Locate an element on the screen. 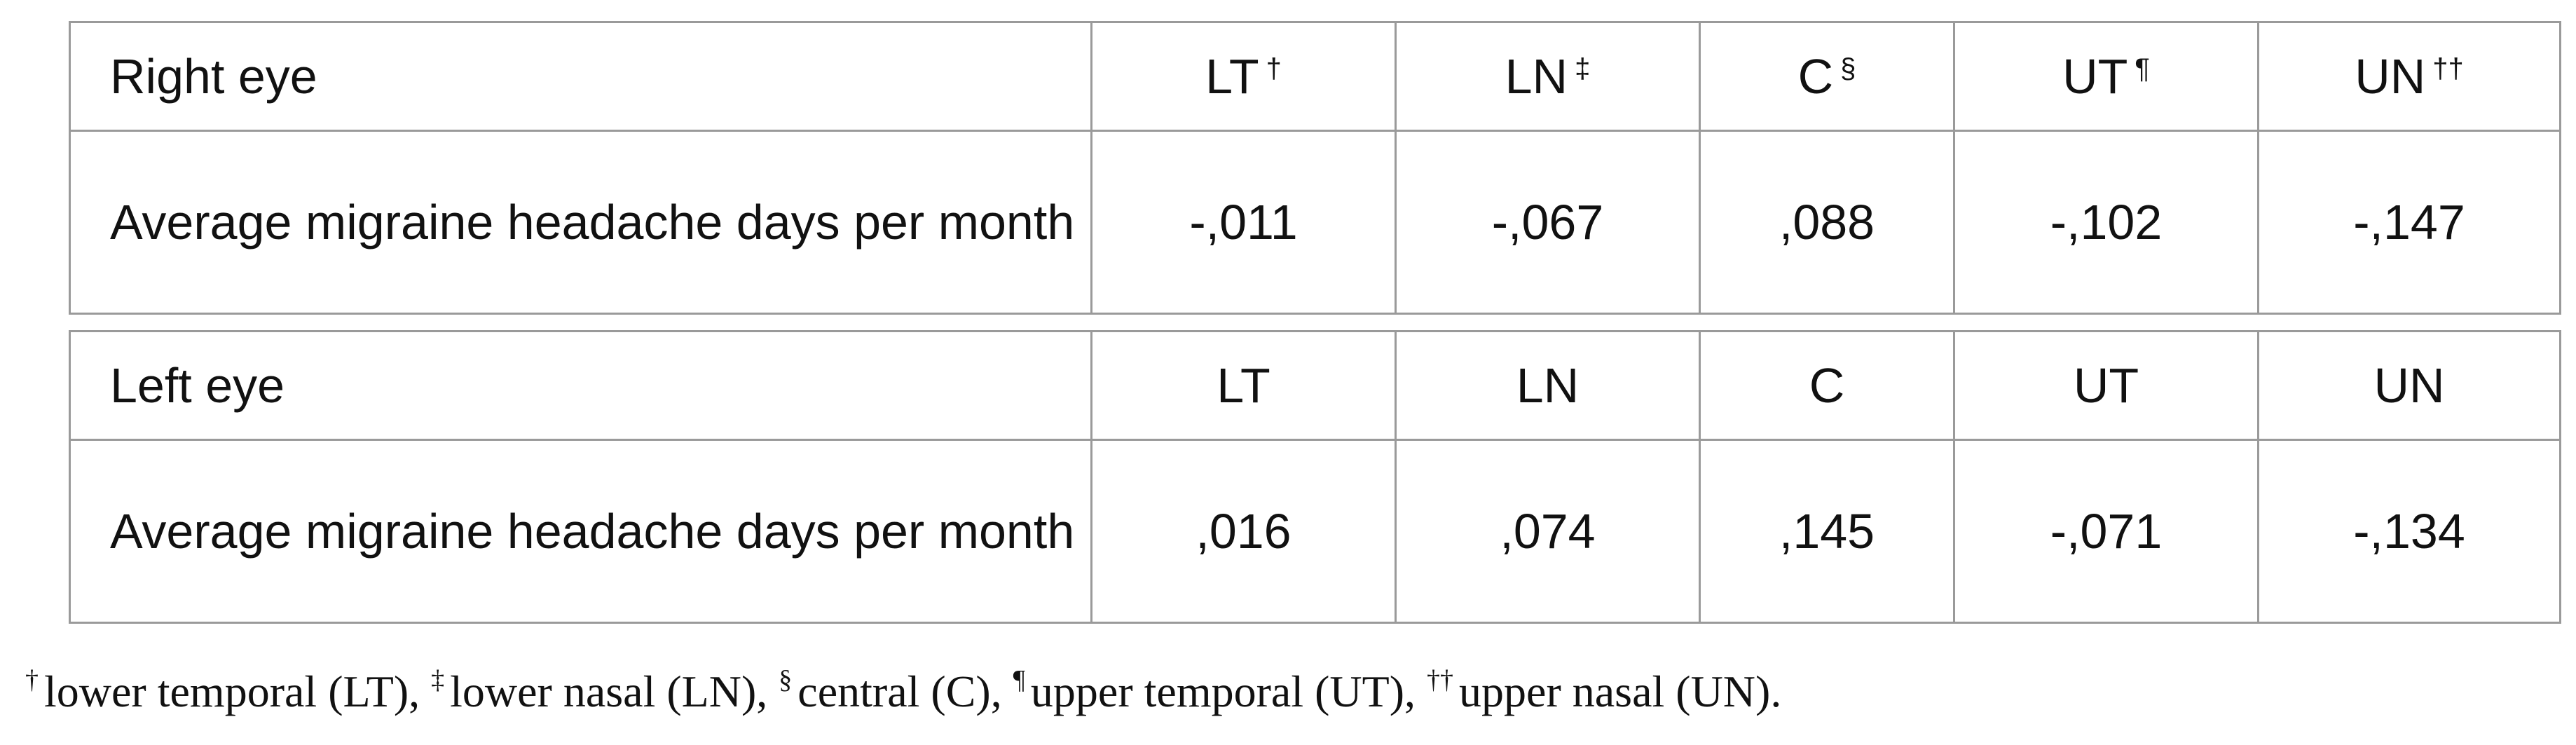 Image resolution: width=2576 pixels, height=745 pixels. cell: ,088 is located at coordinates (1827, 223).